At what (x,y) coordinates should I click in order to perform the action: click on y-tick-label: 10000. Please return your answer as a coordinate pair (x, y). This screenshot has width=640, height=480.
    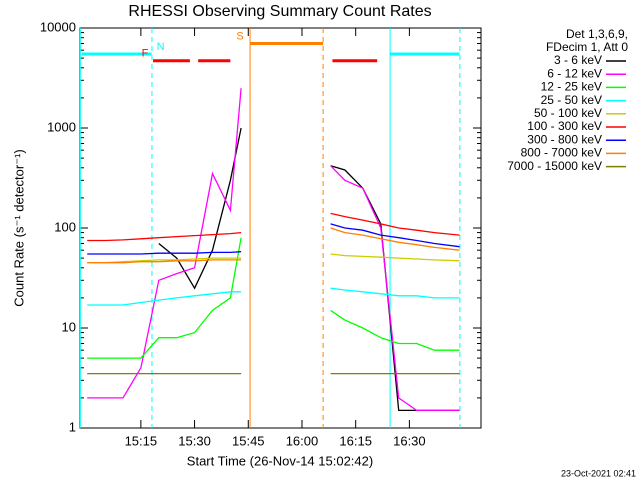
    Looking at the image, I should click on (58, 26).